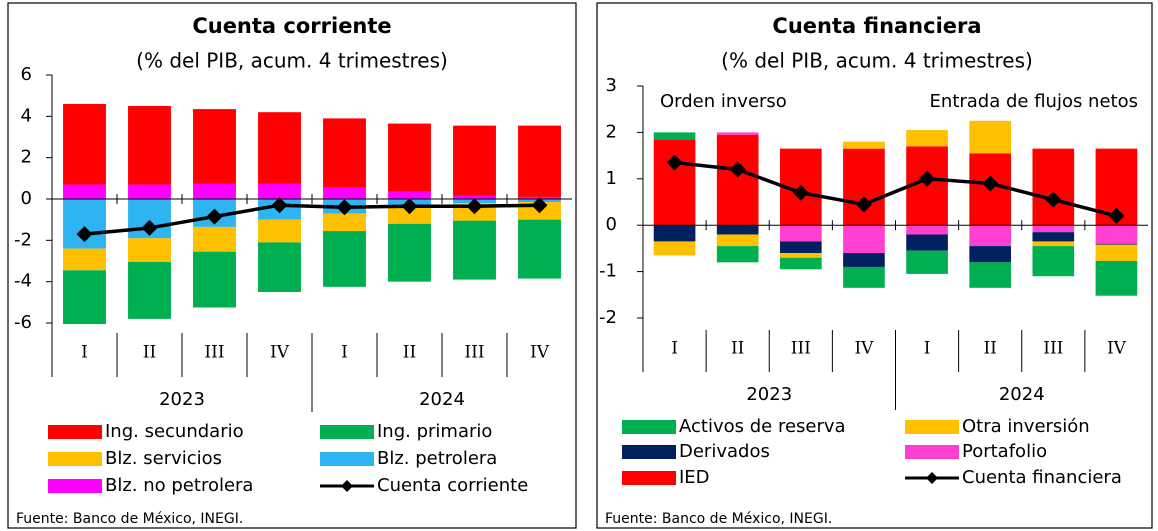 This screenshot has width=1158, height=531. I want to click on y-tick-label: 2, so click(611, 131).